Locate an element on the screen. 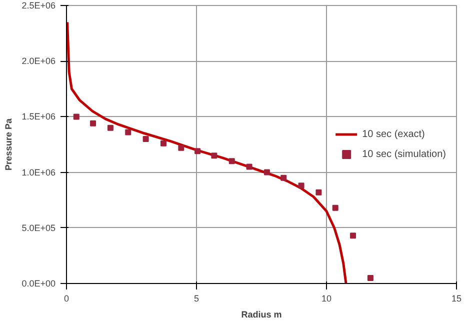  legend-label: 10 sec (simulation) is located at coordinates (404, 154).